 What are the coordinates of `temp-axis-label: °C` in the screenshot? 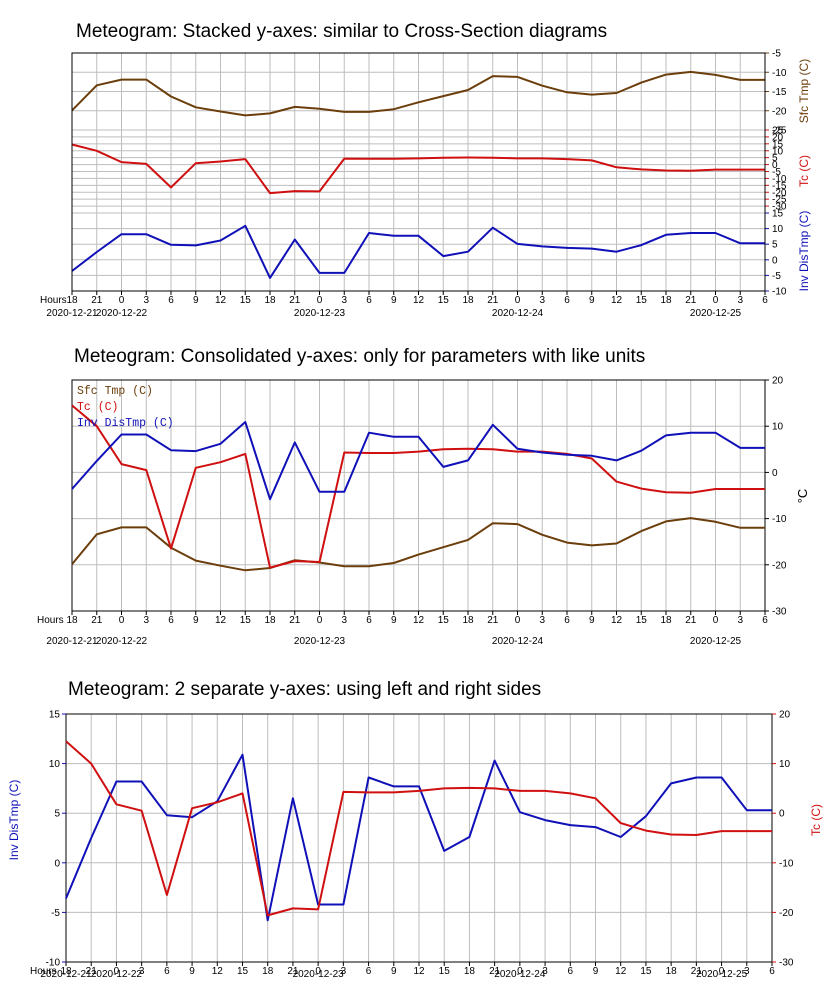 It's located at (802, 496).